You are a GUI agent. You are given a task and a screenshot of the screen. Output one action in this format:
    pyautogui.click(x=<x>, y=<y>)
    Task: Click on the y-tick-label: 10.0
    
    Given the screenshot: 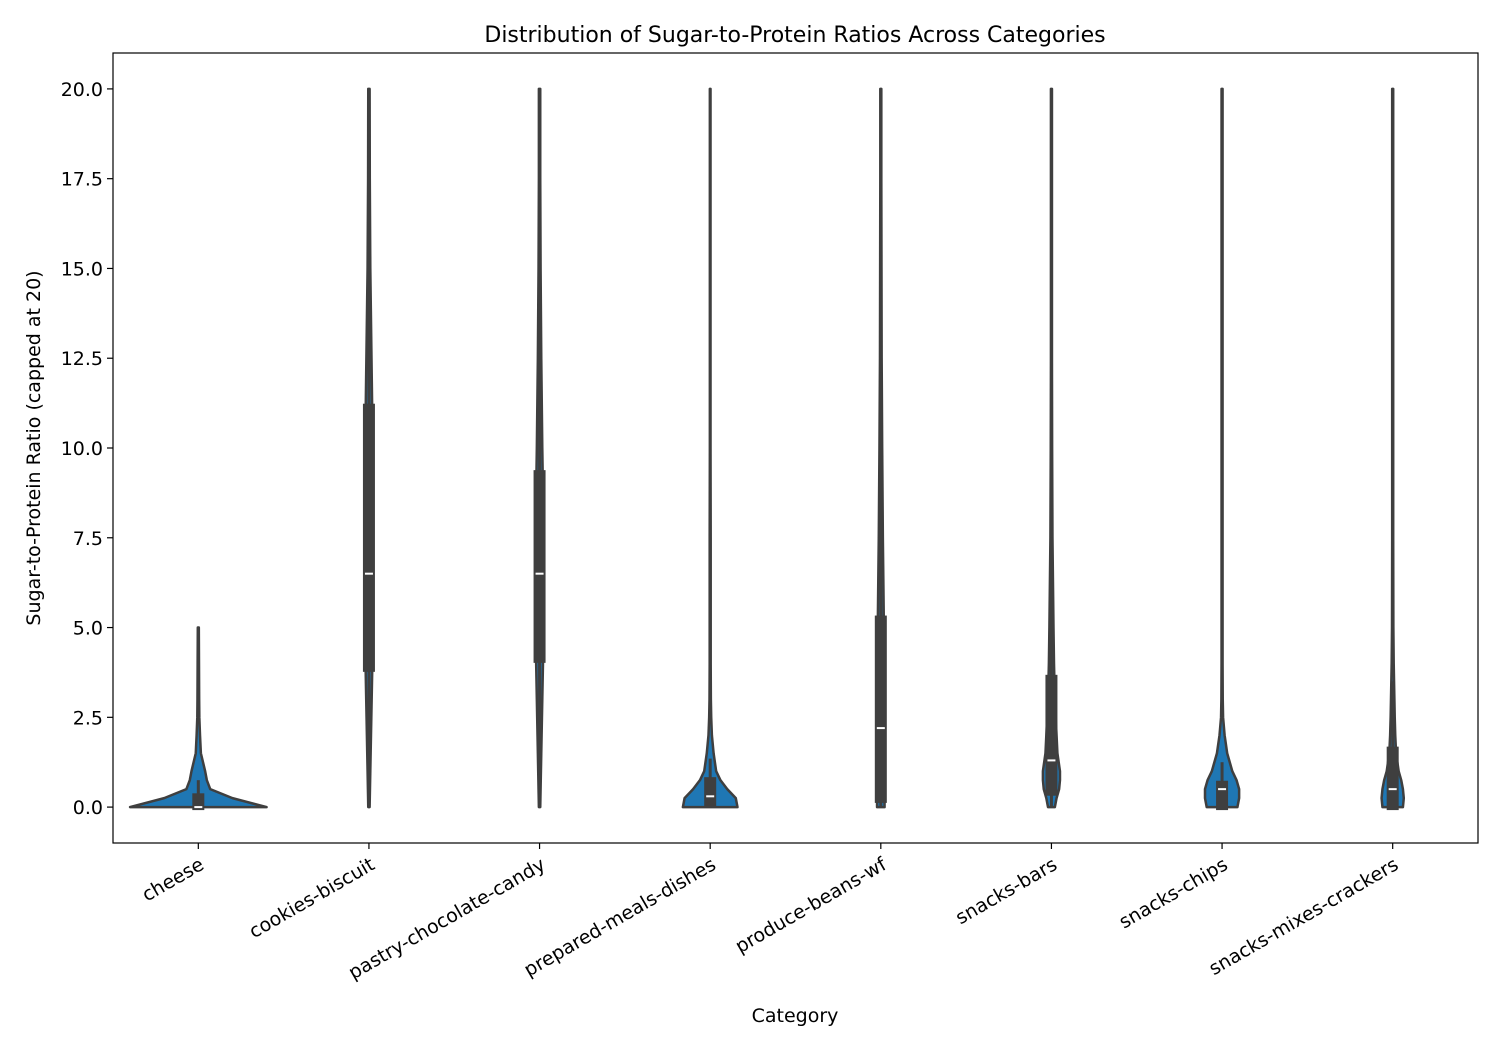 What is the action you would take?
    pyautogui.click(x=82, y=449)
    